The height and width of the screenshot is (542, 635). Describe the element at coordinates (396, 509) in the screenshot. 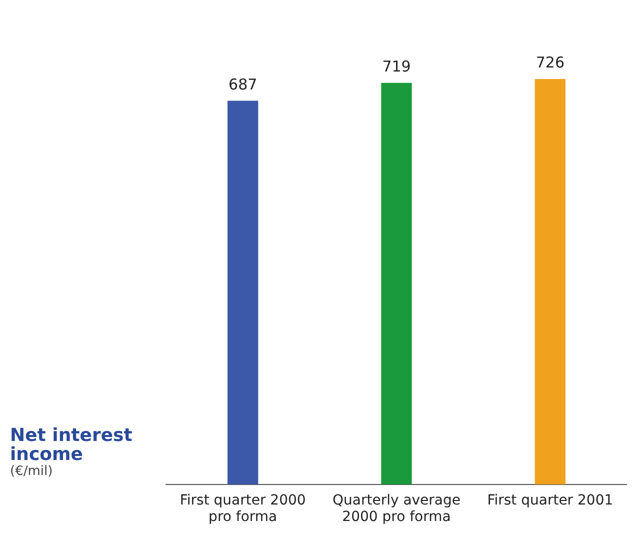

I see `x-tick-label: Quarterly average 2000 pro forma` at that location.